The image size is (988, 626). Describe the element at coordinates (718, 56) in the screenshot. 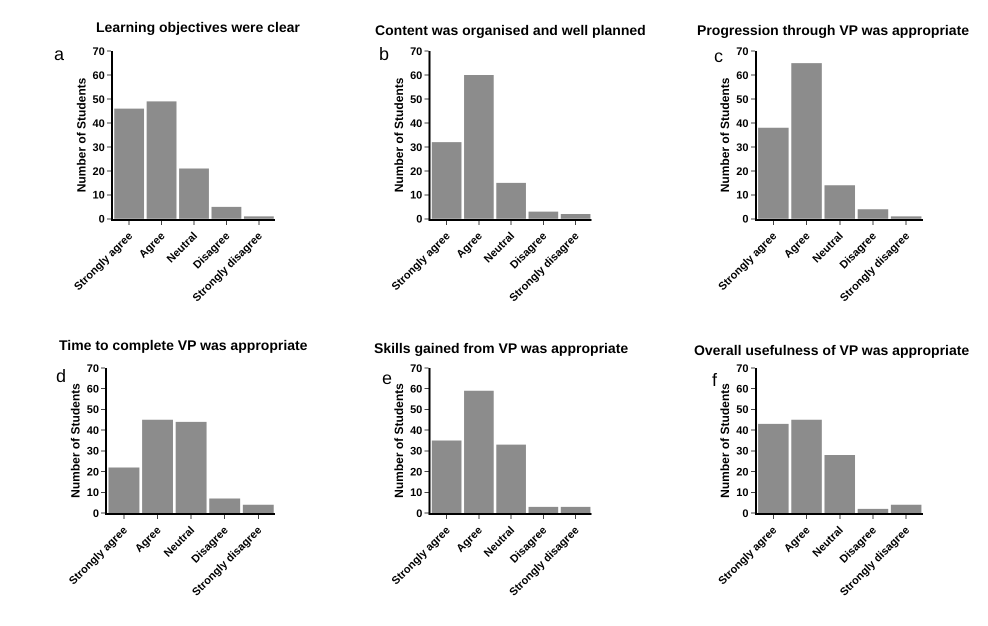

I see `text: c` at that location.